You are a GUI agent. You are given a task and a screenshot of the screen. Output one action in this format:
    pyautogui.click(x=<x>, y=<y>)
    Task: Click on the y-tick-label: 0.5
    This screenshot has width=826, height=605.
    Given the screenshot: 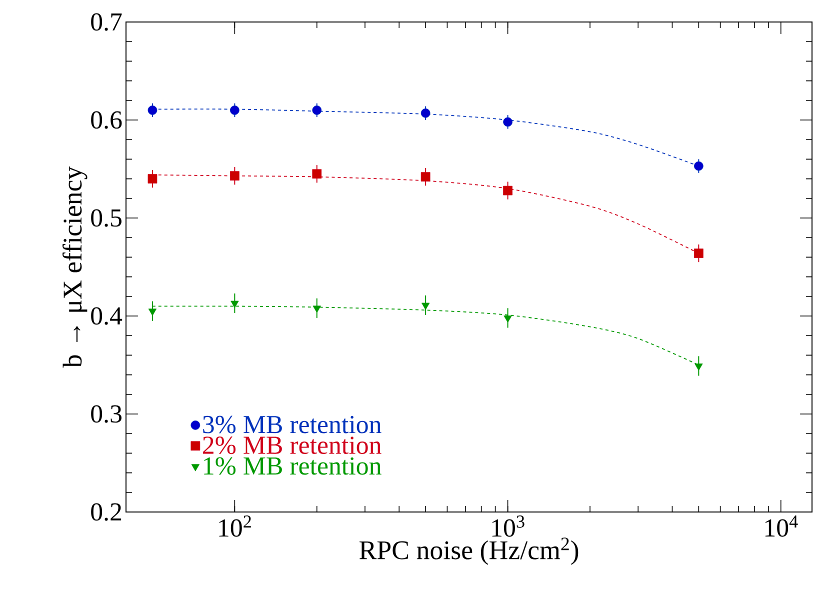 What is the action you would take?
    pyautogui.click(x=106, y=218)
    